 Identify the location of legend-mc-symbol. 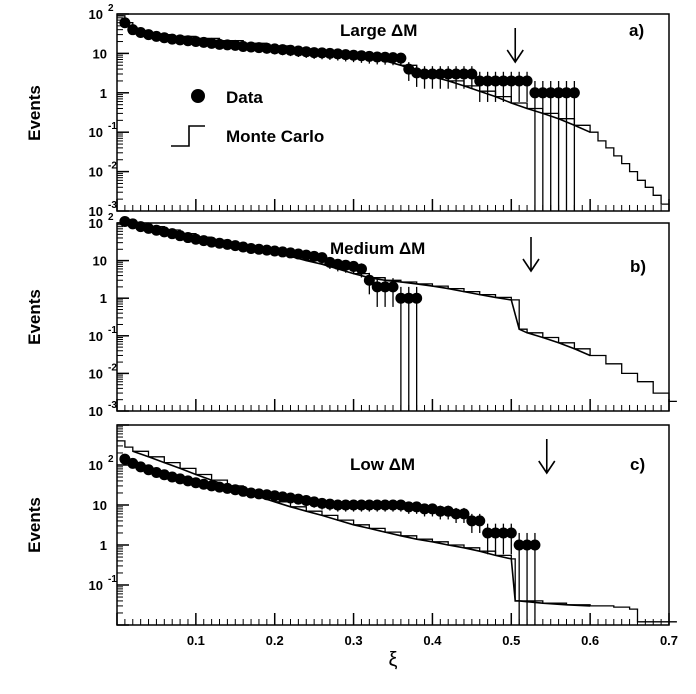
(188, 136).